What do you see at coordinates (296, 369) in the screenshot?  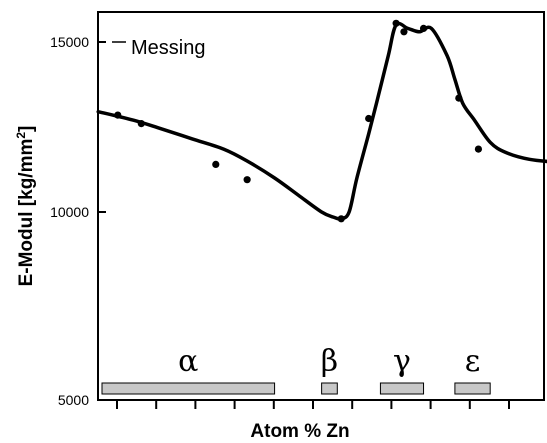 I see `phase-bars: αβγεη` at bounding box center [296, 369].